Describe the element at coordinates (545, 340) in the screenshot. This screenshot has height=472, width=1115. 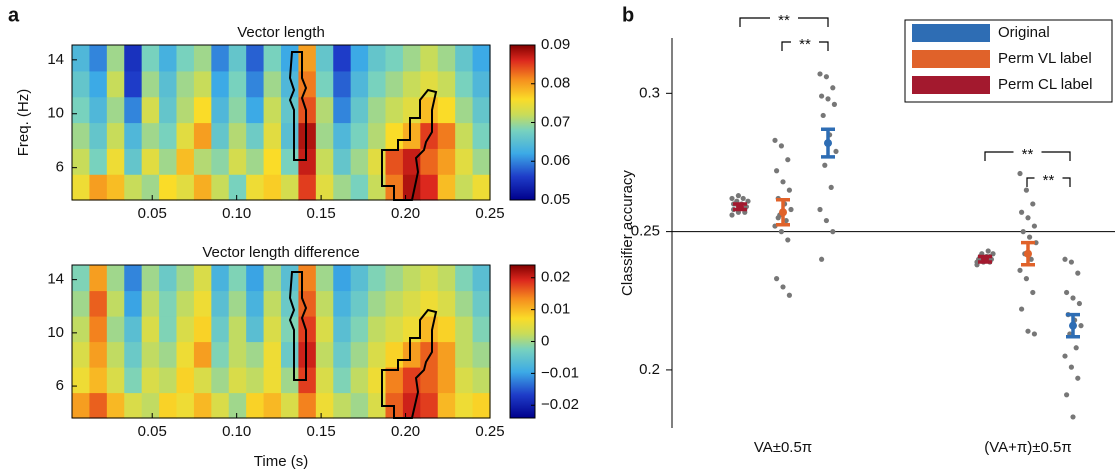
I see `colorbar-tick-label: 0` at that location.